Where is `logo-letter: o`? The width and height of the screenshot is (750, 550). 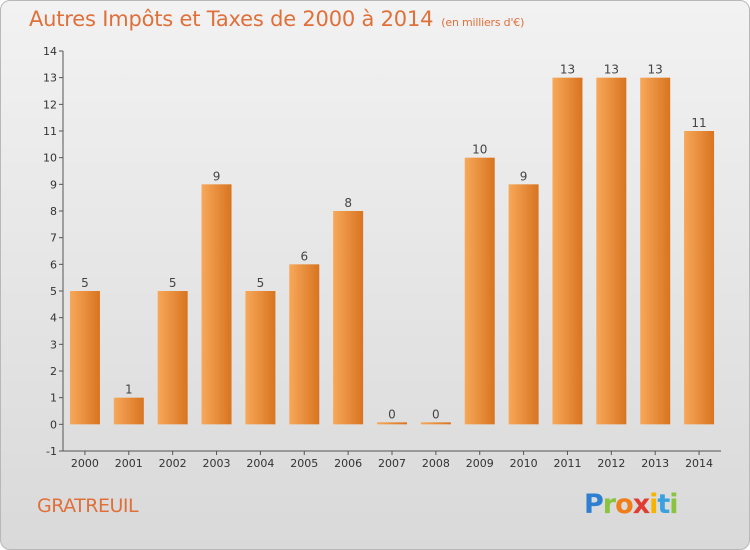
logo-letter: o is located at coordinates (624, 504).